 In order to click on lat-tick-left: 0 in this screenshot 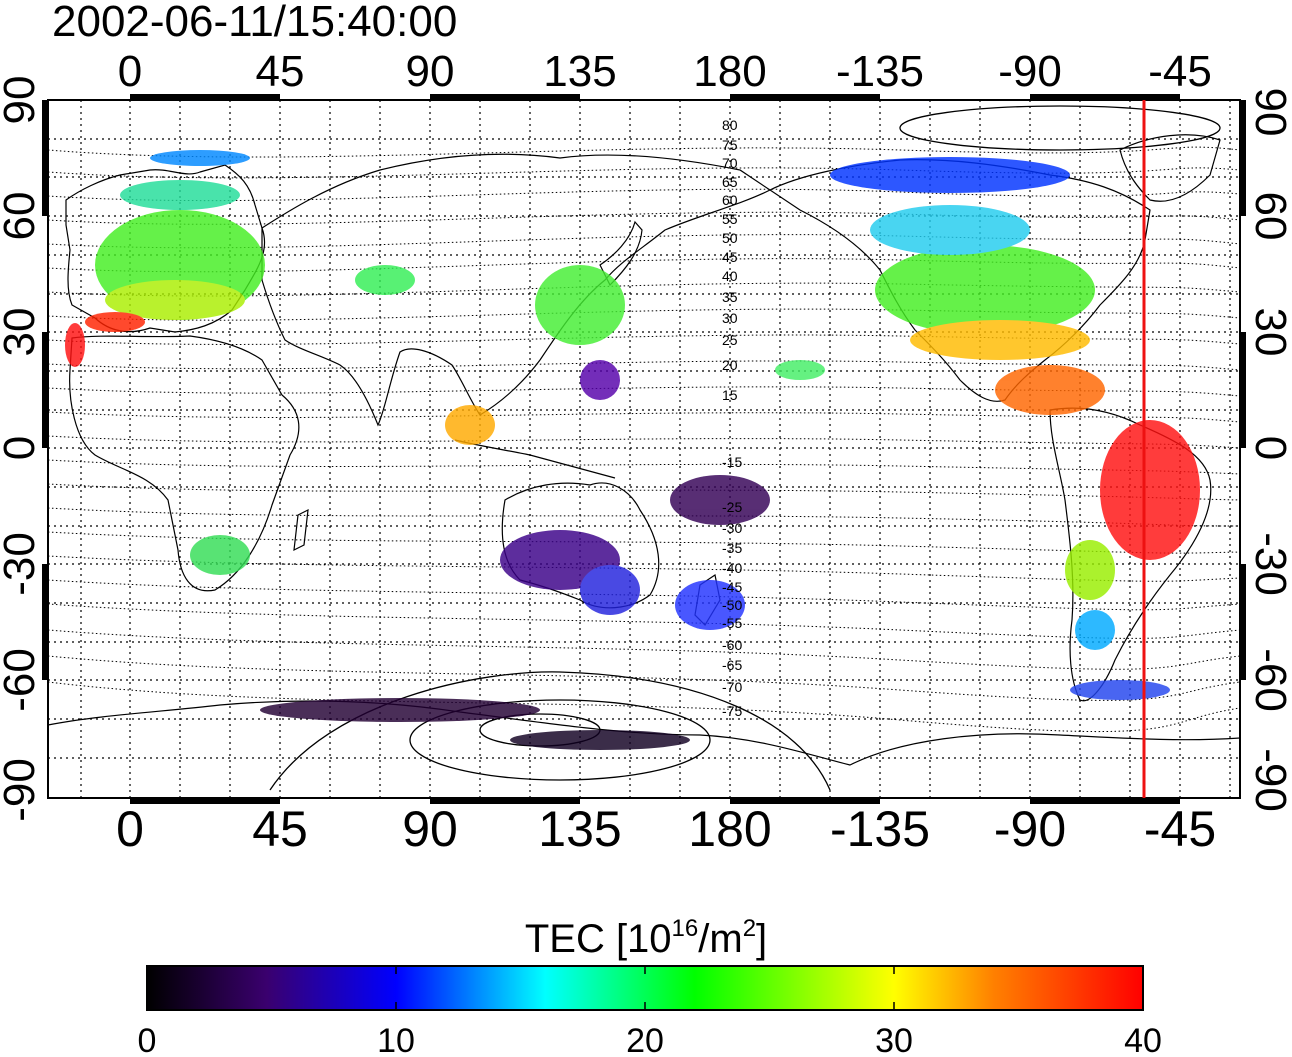, I will do `click(22, 448)`.